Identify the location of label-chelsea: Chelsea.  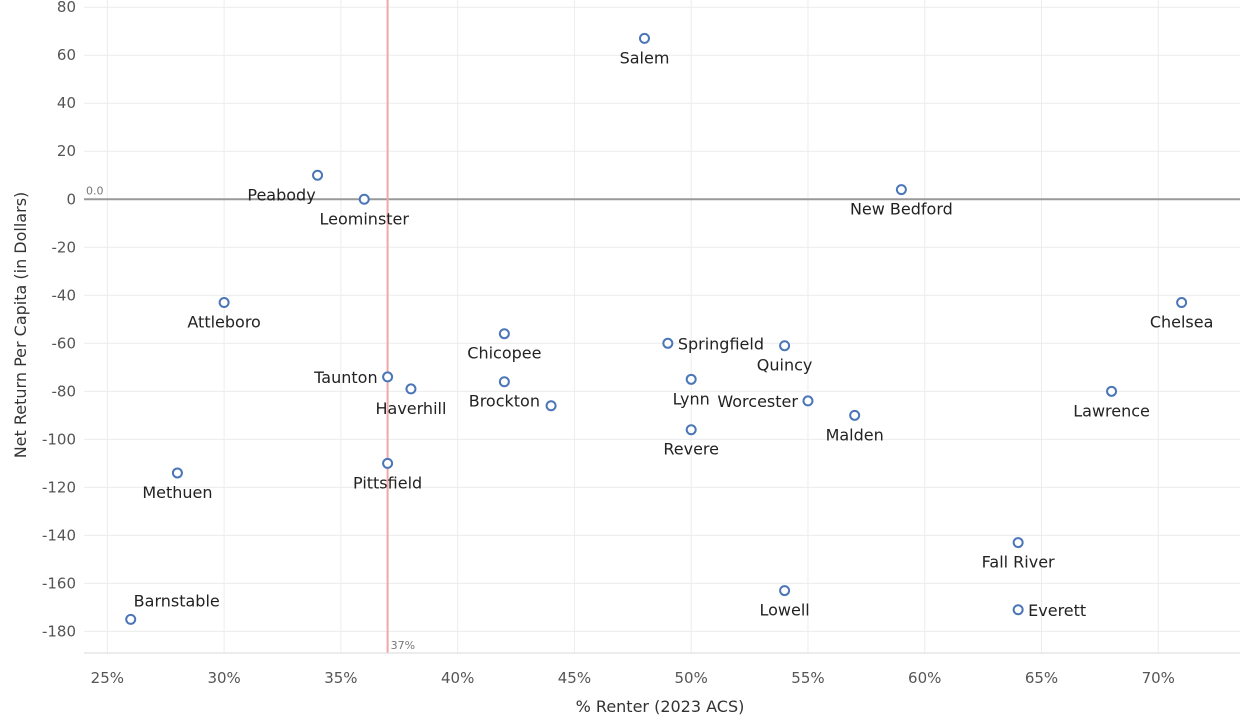
(1182, 321).